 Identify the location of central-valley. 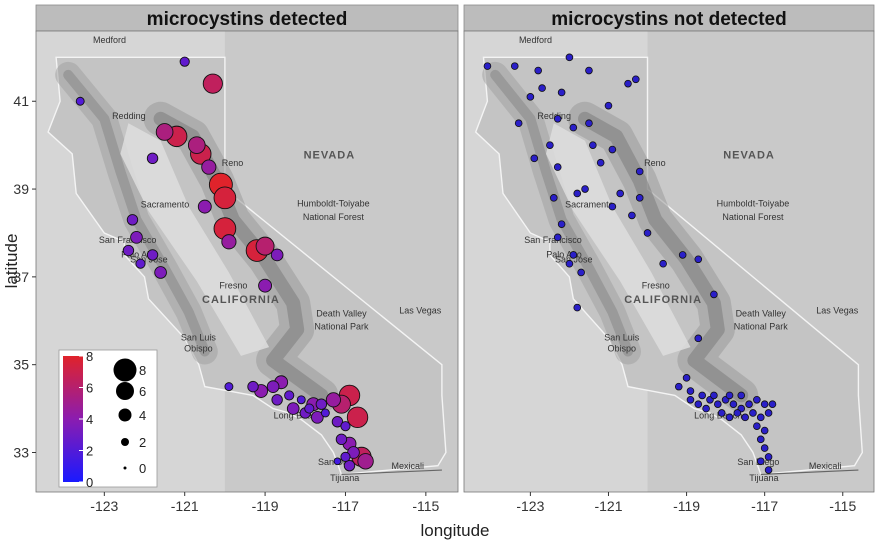
(618, 239).